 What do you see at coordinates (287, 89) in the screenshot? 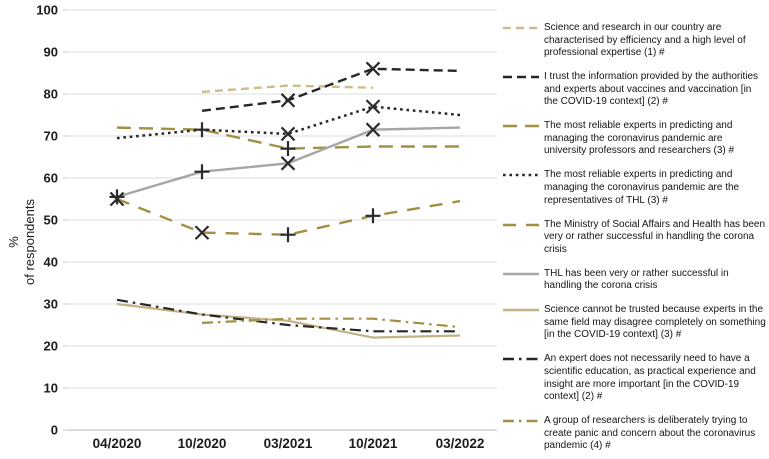
I see `series-line-science-research-efficiency` at bounding box center [287, 89].